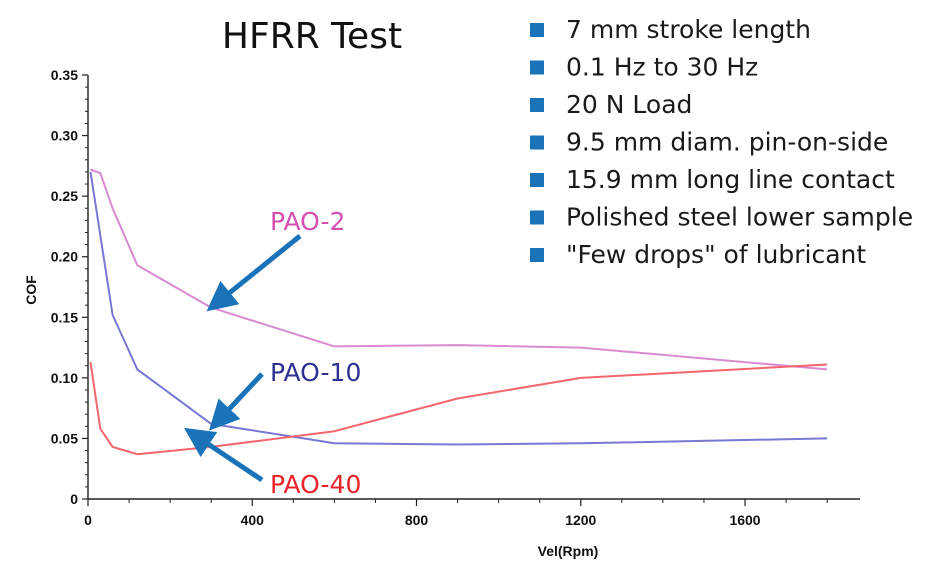  What do you see at coordinates (312, 36) in the screenshot?
I see `chart-title: HFRR Test` at bounding box center [312, 36].